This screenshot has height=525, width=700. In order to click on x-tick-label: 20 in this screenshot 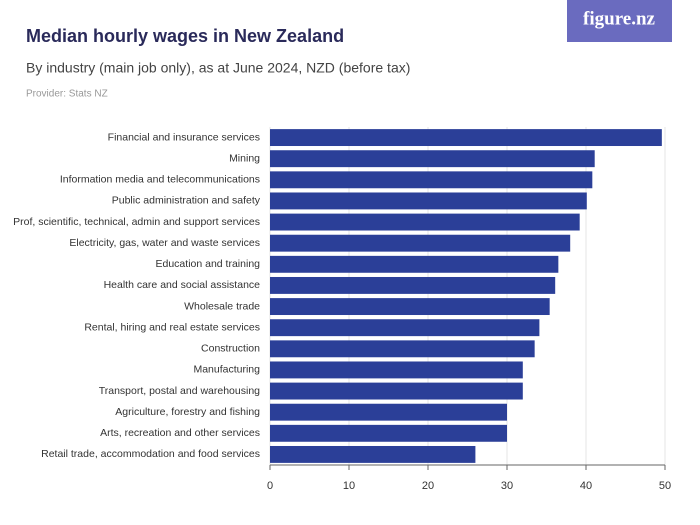, I will do `click(428, 486)`.